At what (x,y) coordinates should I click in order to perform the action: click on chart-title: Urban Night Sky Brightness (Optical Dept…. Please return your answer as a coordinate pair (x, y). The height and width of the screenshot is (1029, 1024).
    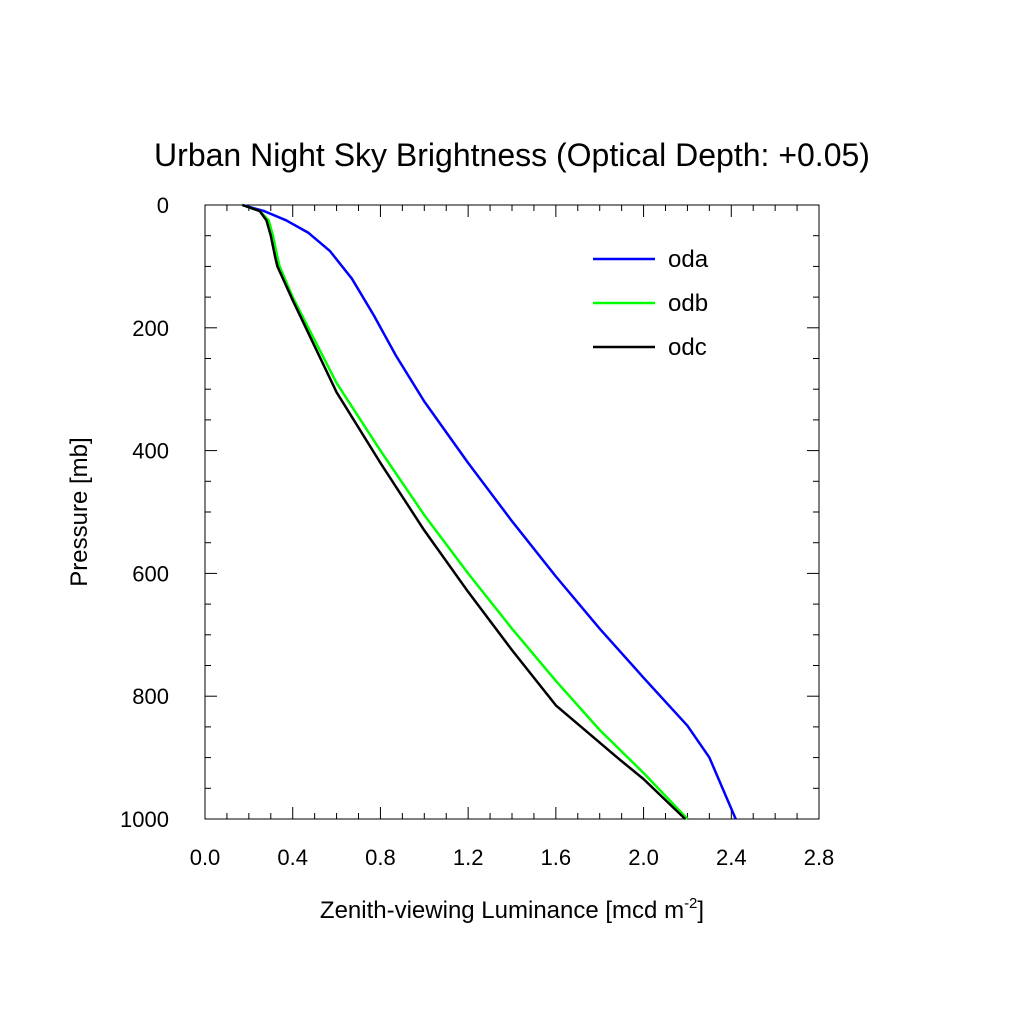
    Looking at the image, I should click on (512, 155).